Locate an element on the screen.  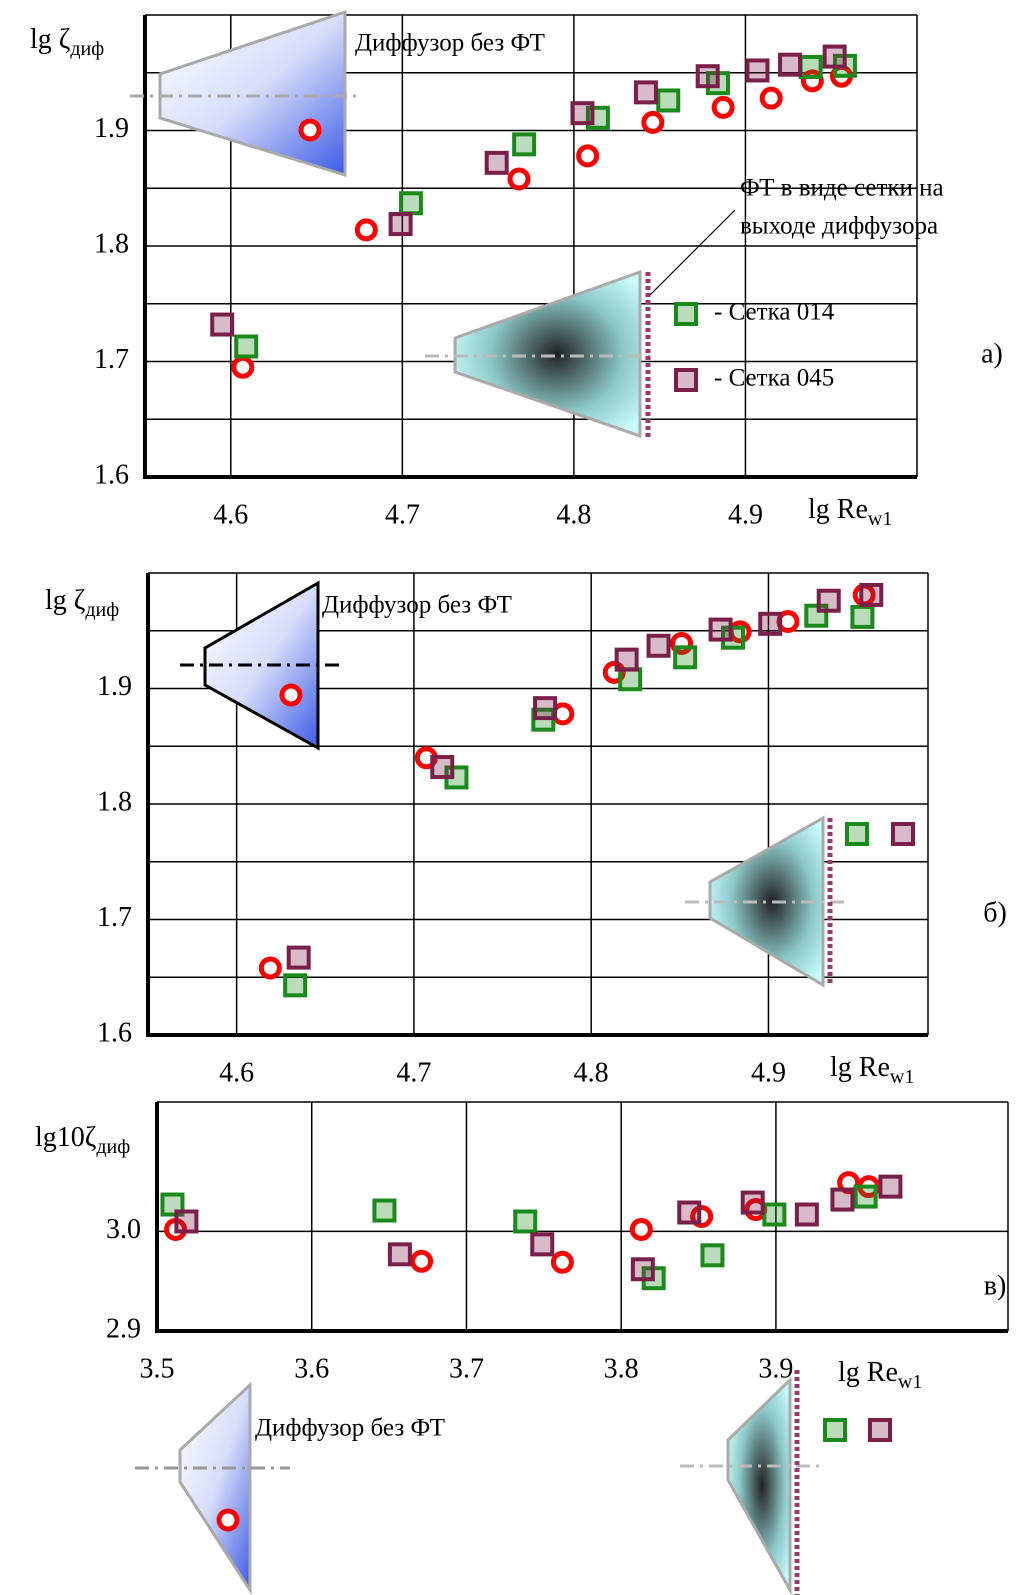
y-axis-label-main: lg10ζ is located at coordinates (65, 1137).